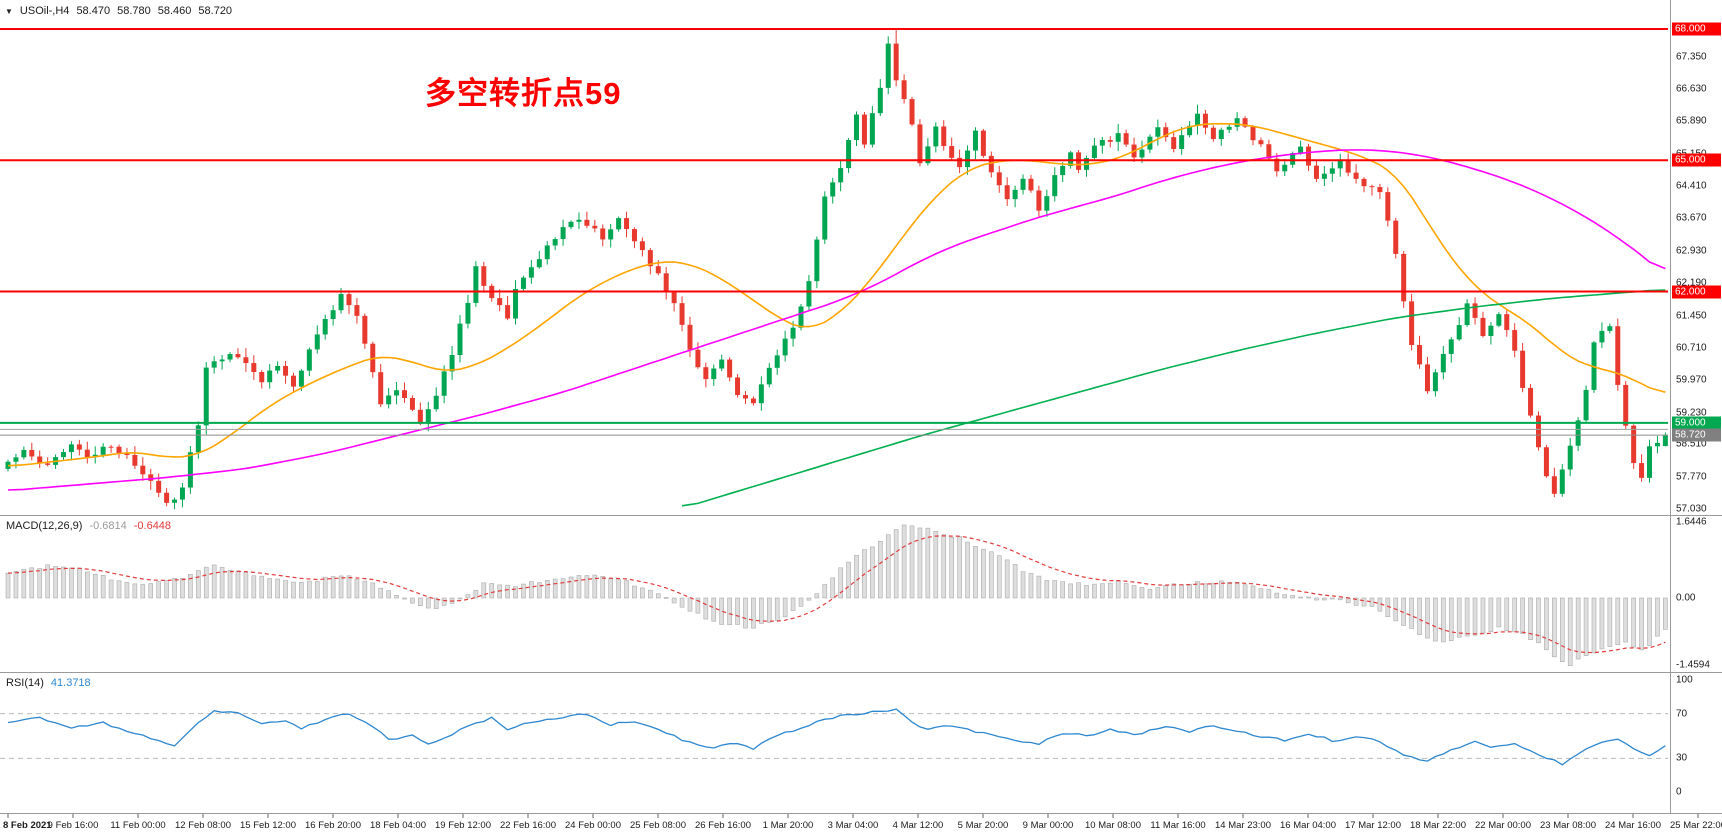  I want to click on rsi-axis-tick: 70, so click(1682, 714).